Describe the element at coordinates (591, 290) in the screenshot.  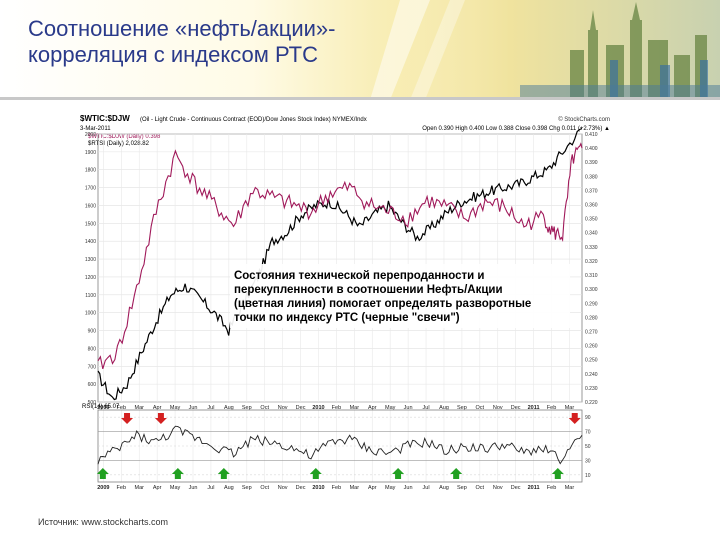
I see `right-tick-label: 0.300` at that location.